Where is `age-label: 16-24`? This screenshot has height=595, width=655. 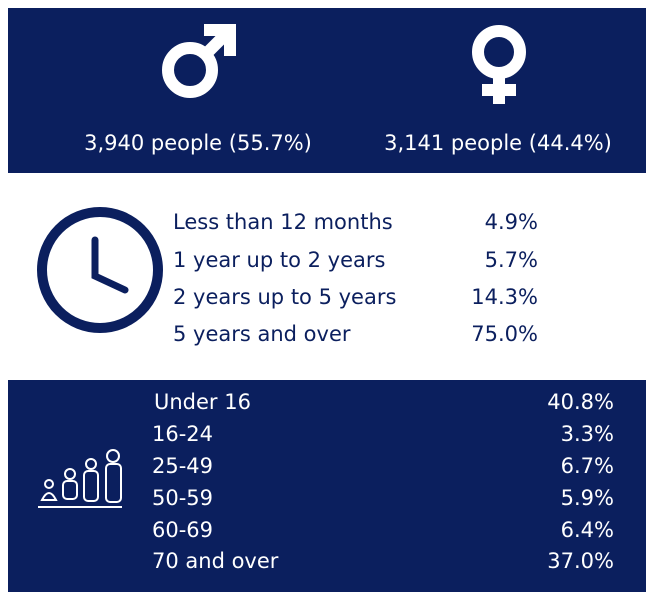 age-label: 16-24 is located at coordinates (183, 434).